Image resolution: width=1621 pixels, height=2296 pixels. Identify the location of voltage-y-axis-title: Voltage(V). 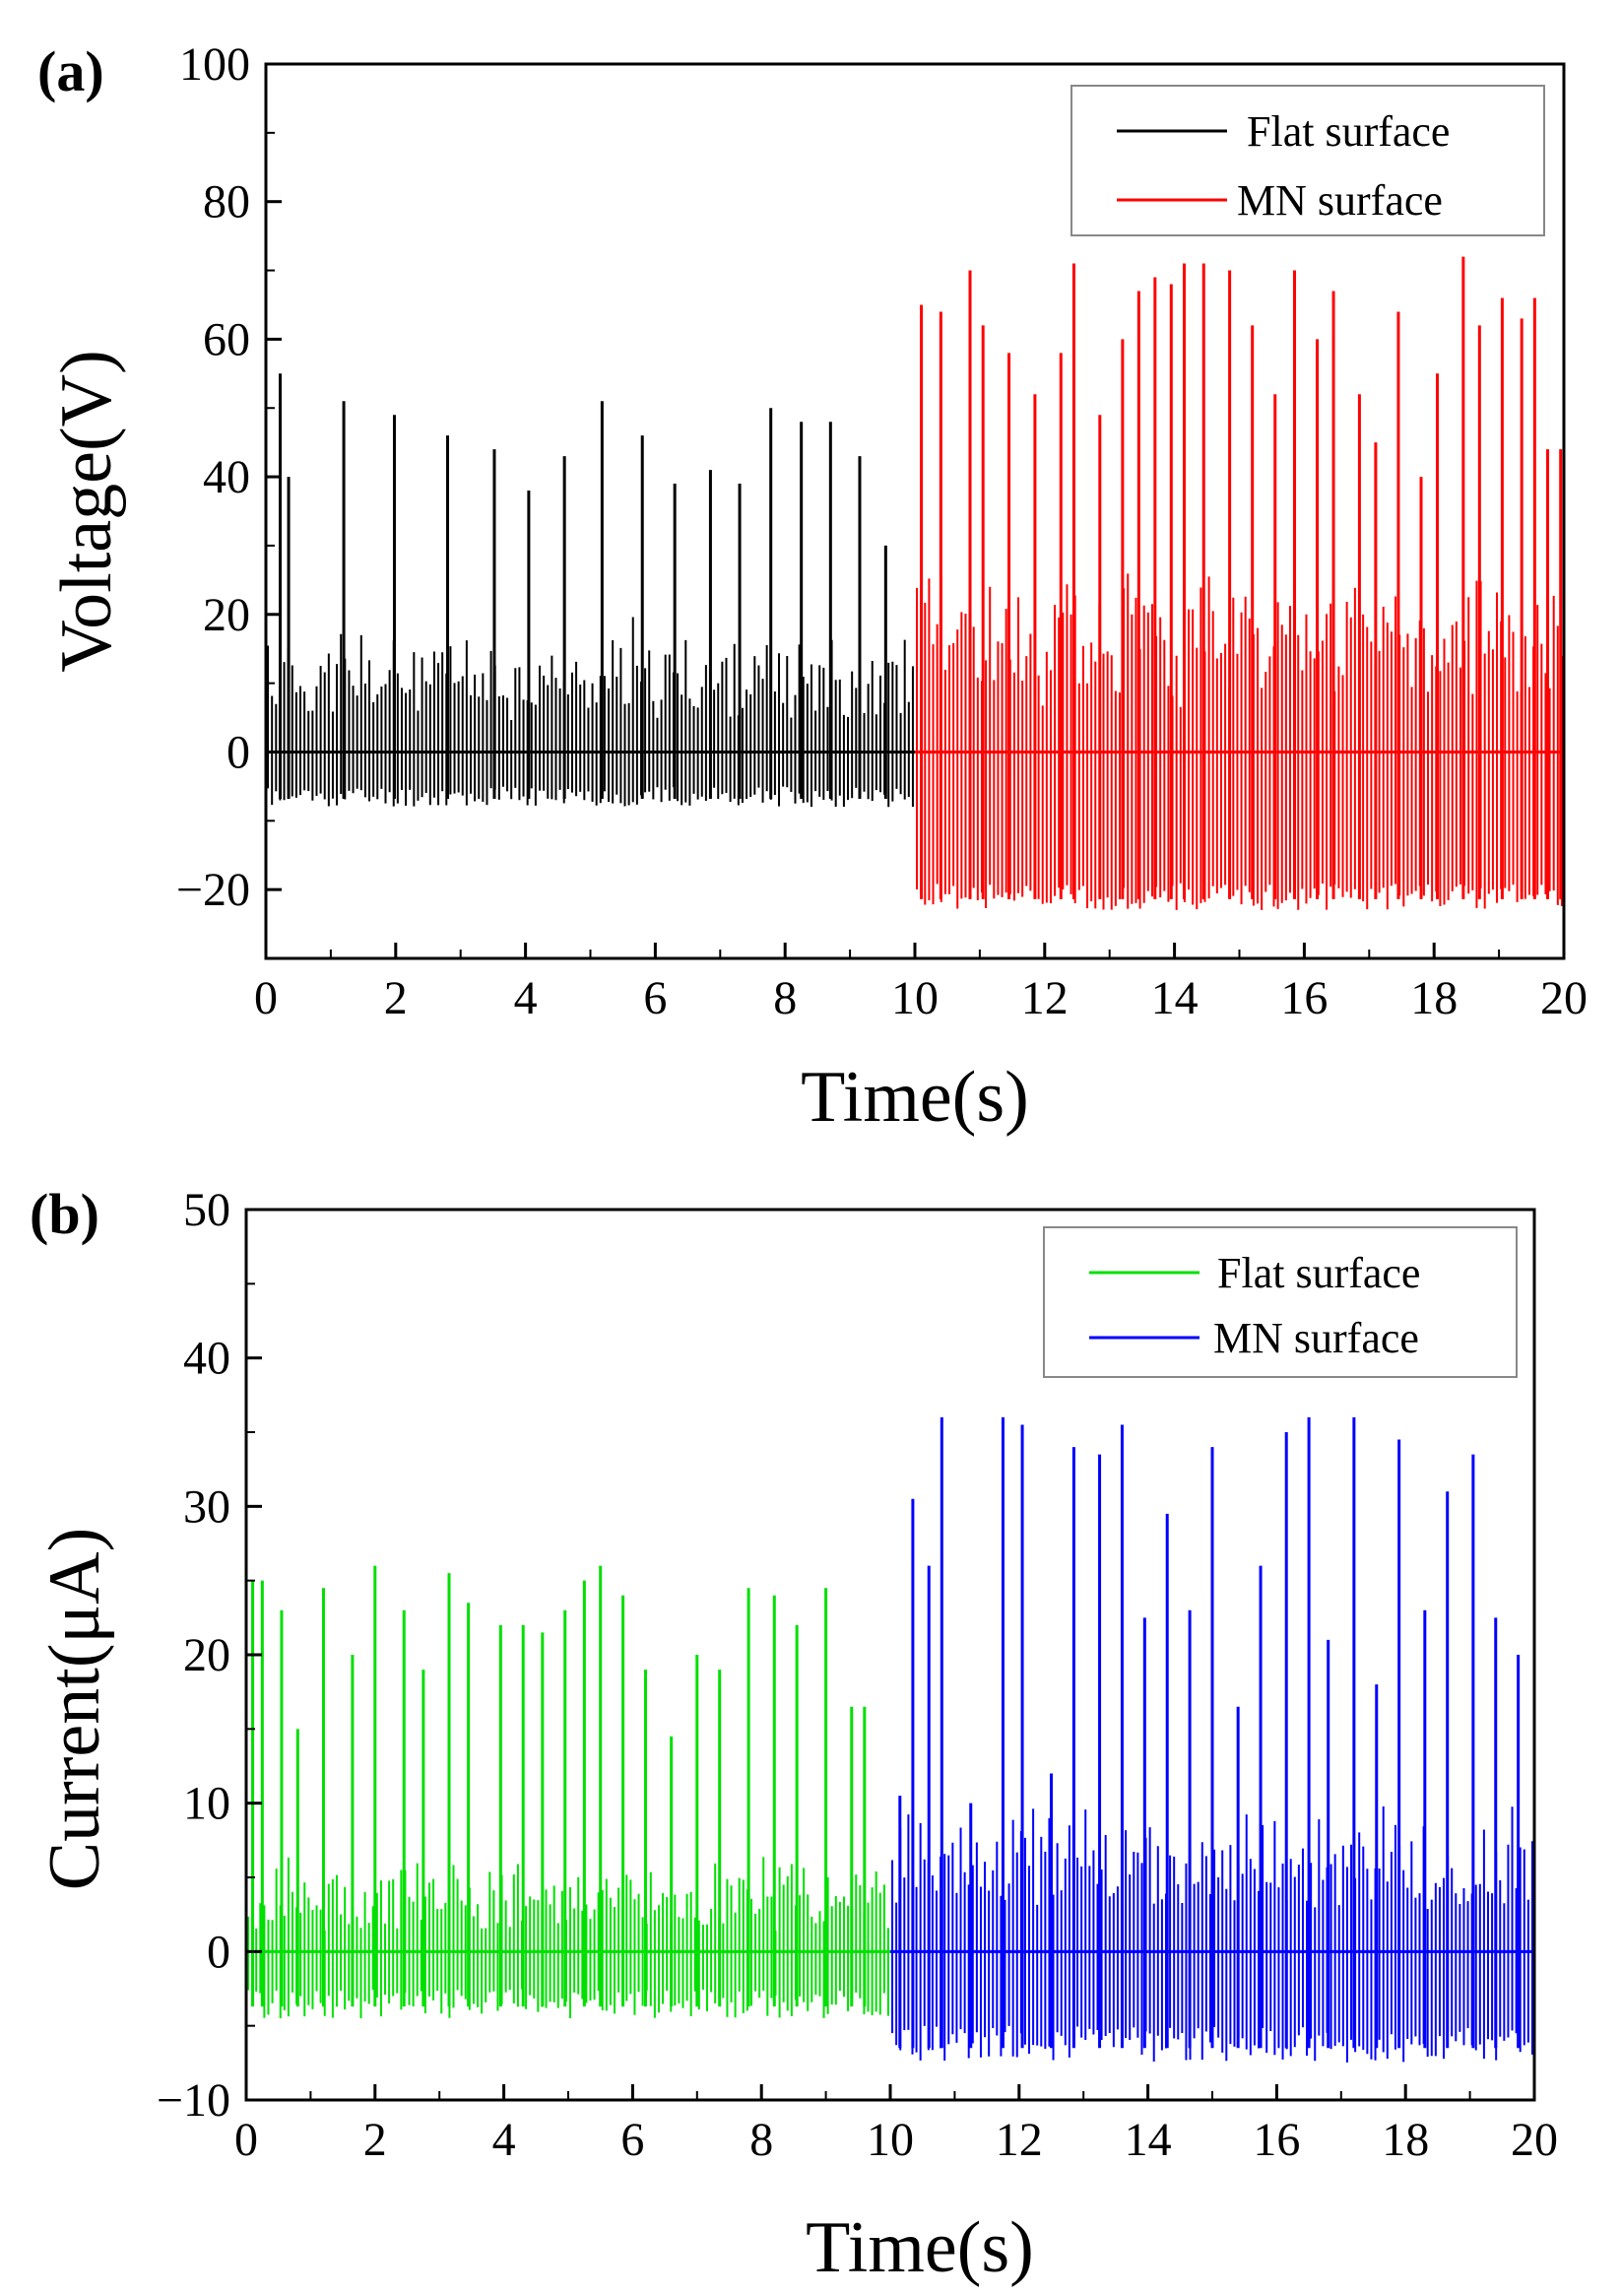
(86, 511).